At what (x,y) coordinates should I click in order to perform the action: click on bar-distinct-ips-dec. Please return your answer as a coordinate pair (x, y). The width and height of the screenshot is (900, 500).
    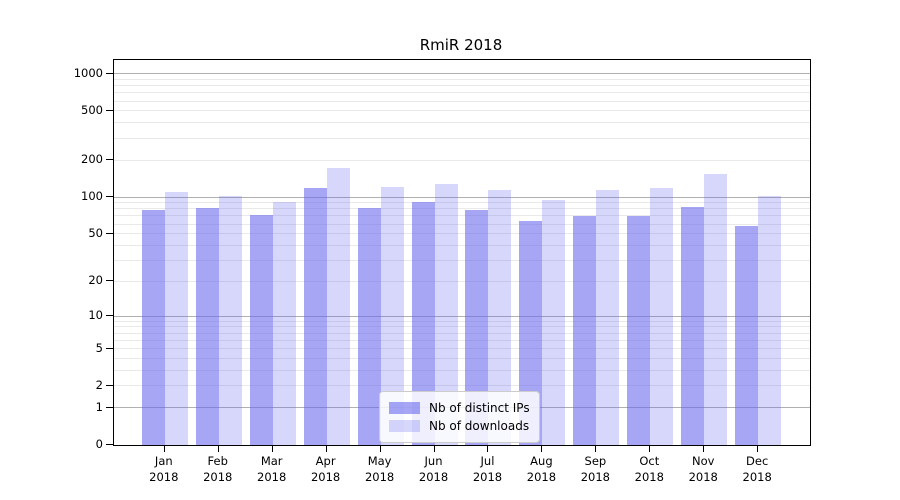
    Looking at the image, I should click on (747, 335).